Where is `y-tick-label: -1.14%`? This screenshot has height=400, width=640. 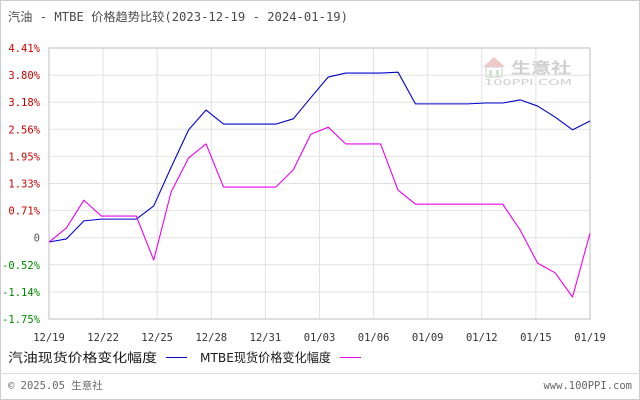 y-tick-label: -1.14% is located at coordinates (21, 293).